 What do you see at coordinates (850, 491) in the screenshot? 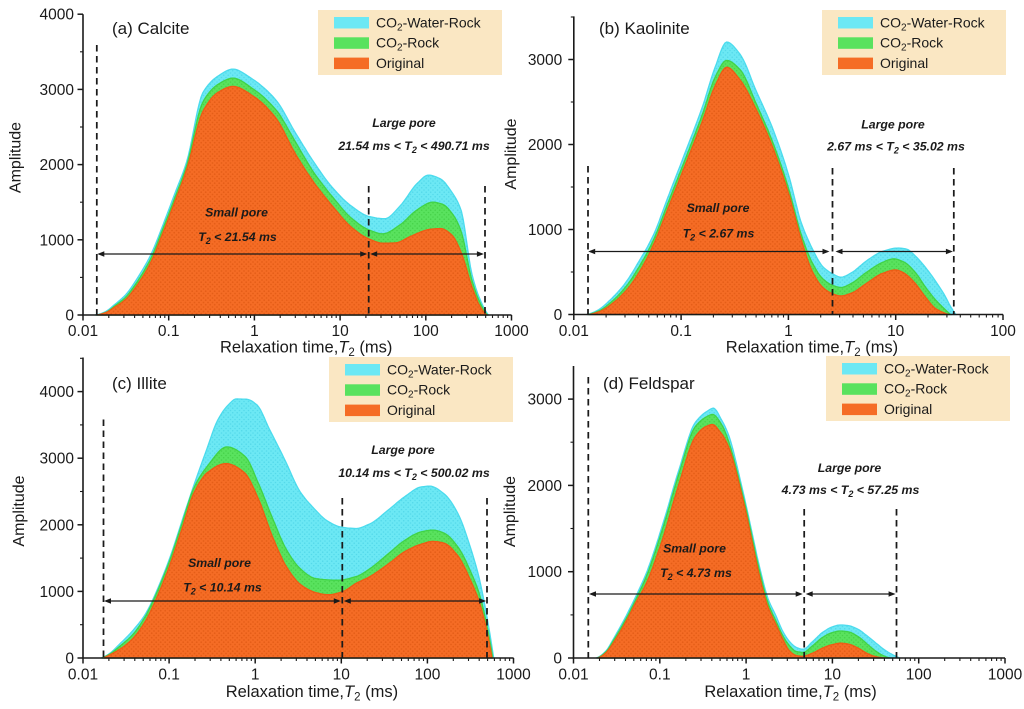
I see `svg-text: 4.73 ms < T2 < 57.25 ms` at bounding box center [850, 491].